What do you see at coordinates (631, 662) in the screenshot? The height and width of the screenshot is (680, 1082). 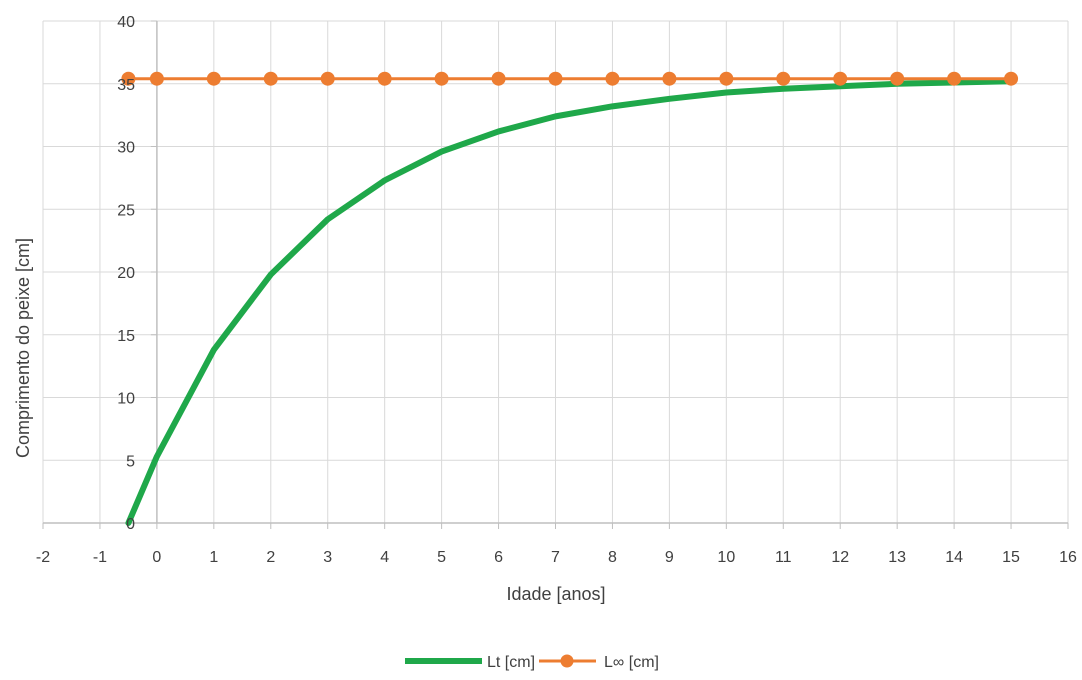 I see `legend-label: L∞ [cm]` at bounding box center [631, 662].